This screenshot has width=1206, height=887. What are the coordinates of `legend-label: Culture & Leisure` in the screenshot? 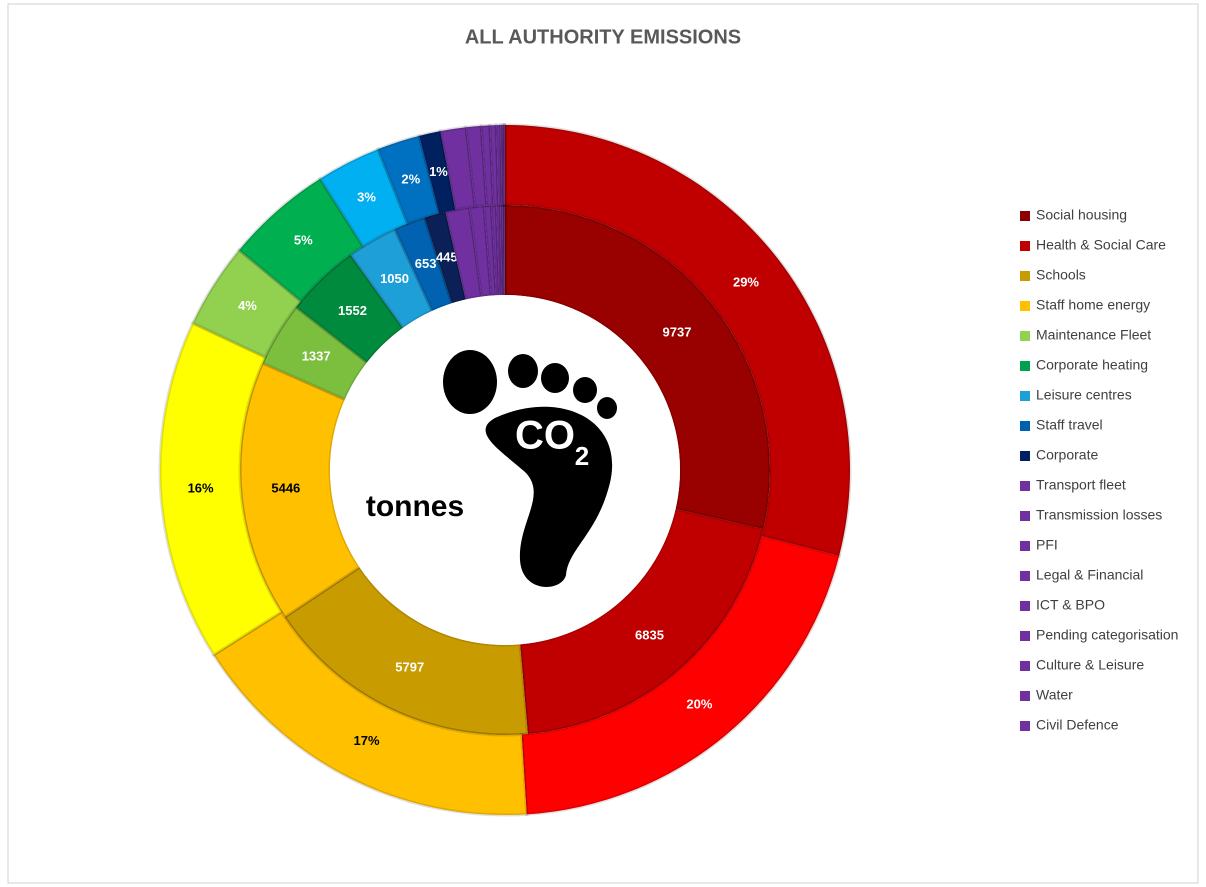 It's located at (1090, 665).